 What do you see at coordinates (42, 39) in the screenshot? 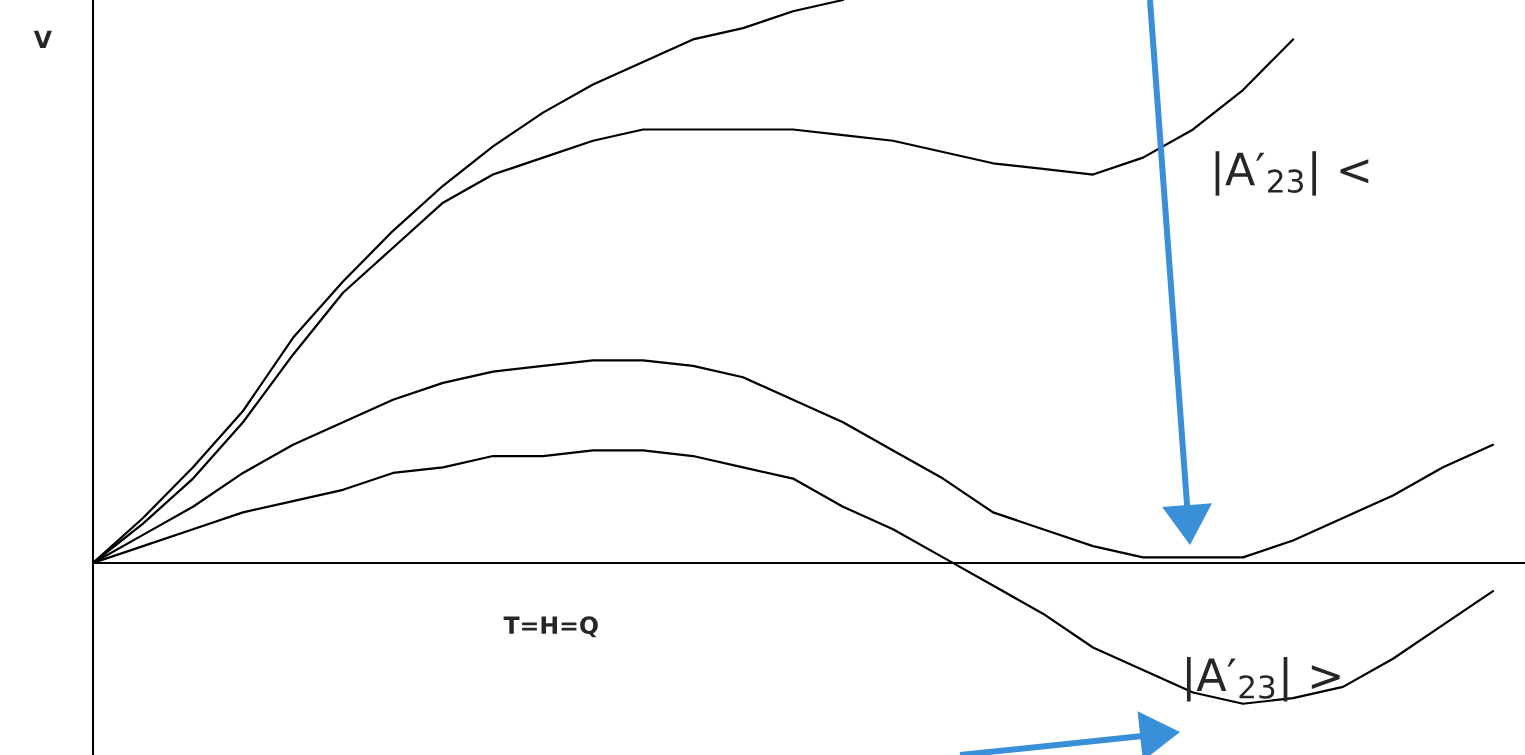
I see `y-axis-title: V` at bounding box center [42, 39].